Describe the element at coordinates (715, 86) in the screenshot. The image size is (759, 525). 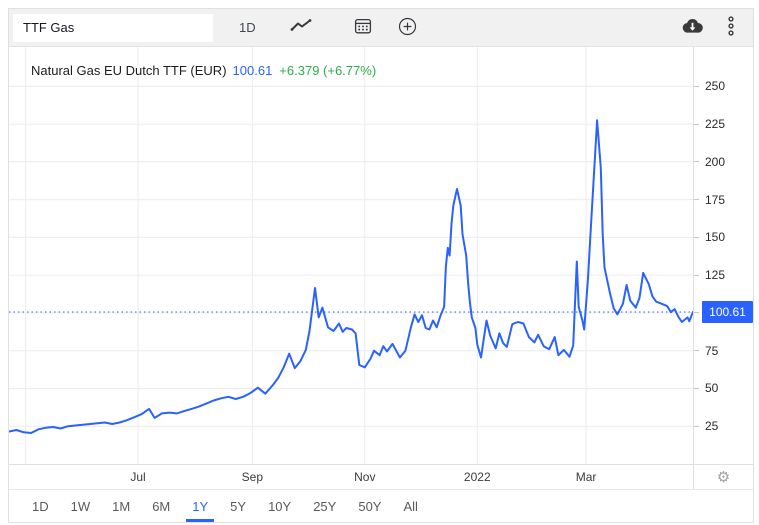
I see `y-axis-label: 250` at that location.